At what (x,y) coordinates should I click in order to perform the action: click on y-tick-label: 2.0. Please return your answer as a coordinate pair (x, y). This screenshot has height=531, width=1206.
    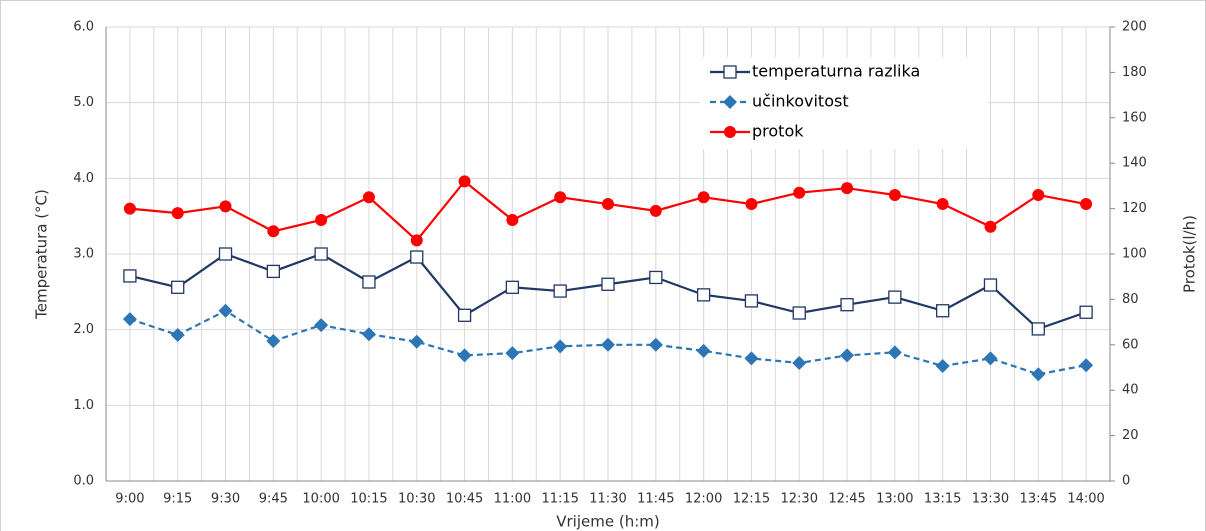
    Looking at the image, I should click on (83, 329).